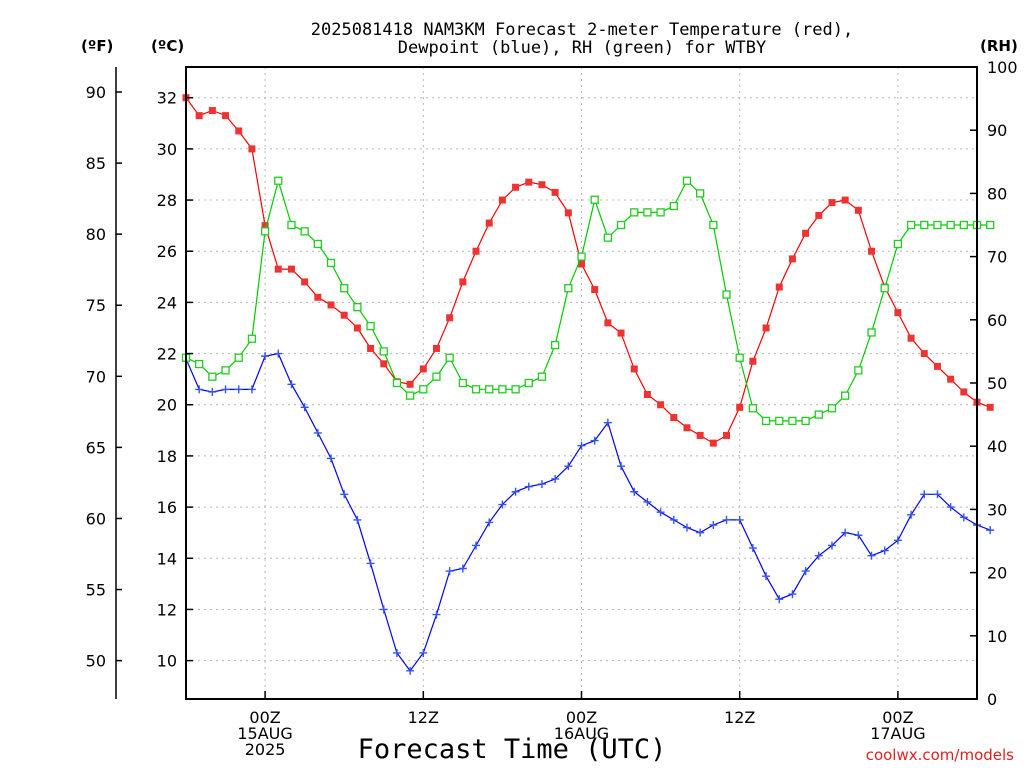  What do you see at coordinates (897, 717) in the screenshot?
I see `time-tick-label: 00Z` at bounding box center [897, 717].